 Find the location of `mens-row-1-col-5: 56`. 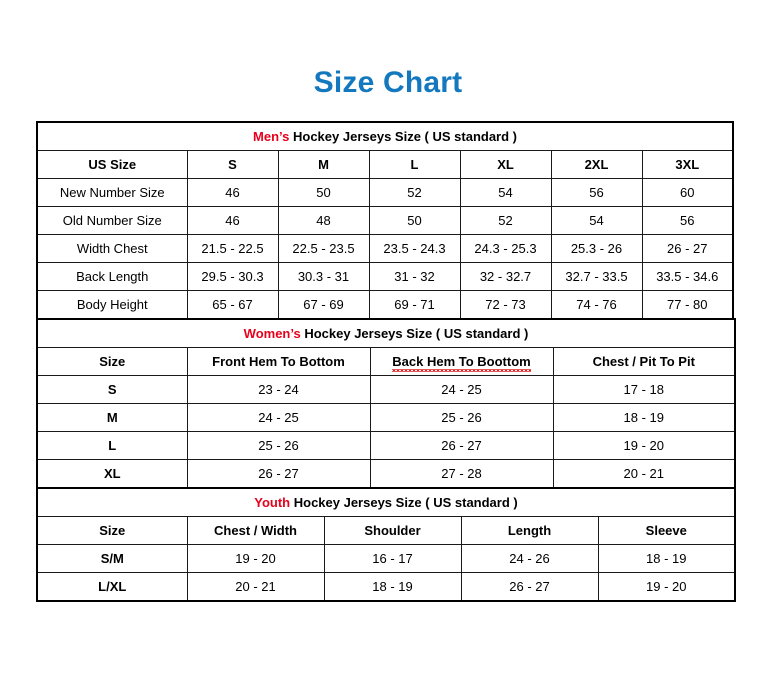

mens-row-1-col-5: 56 is located at coordinates (687, 220).